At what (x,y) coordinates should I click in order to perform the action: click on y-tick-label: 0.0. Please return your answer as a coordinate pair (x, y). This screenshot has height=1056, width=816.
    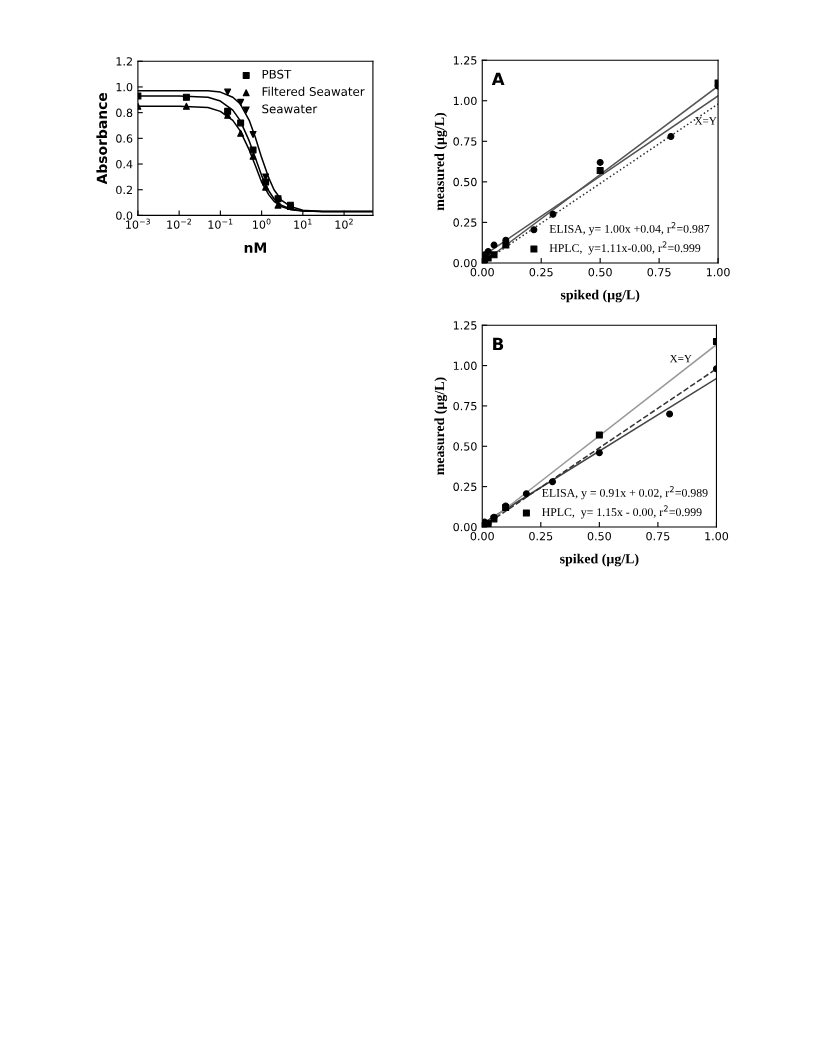
    Looking at the image, I should click on (124, 215).